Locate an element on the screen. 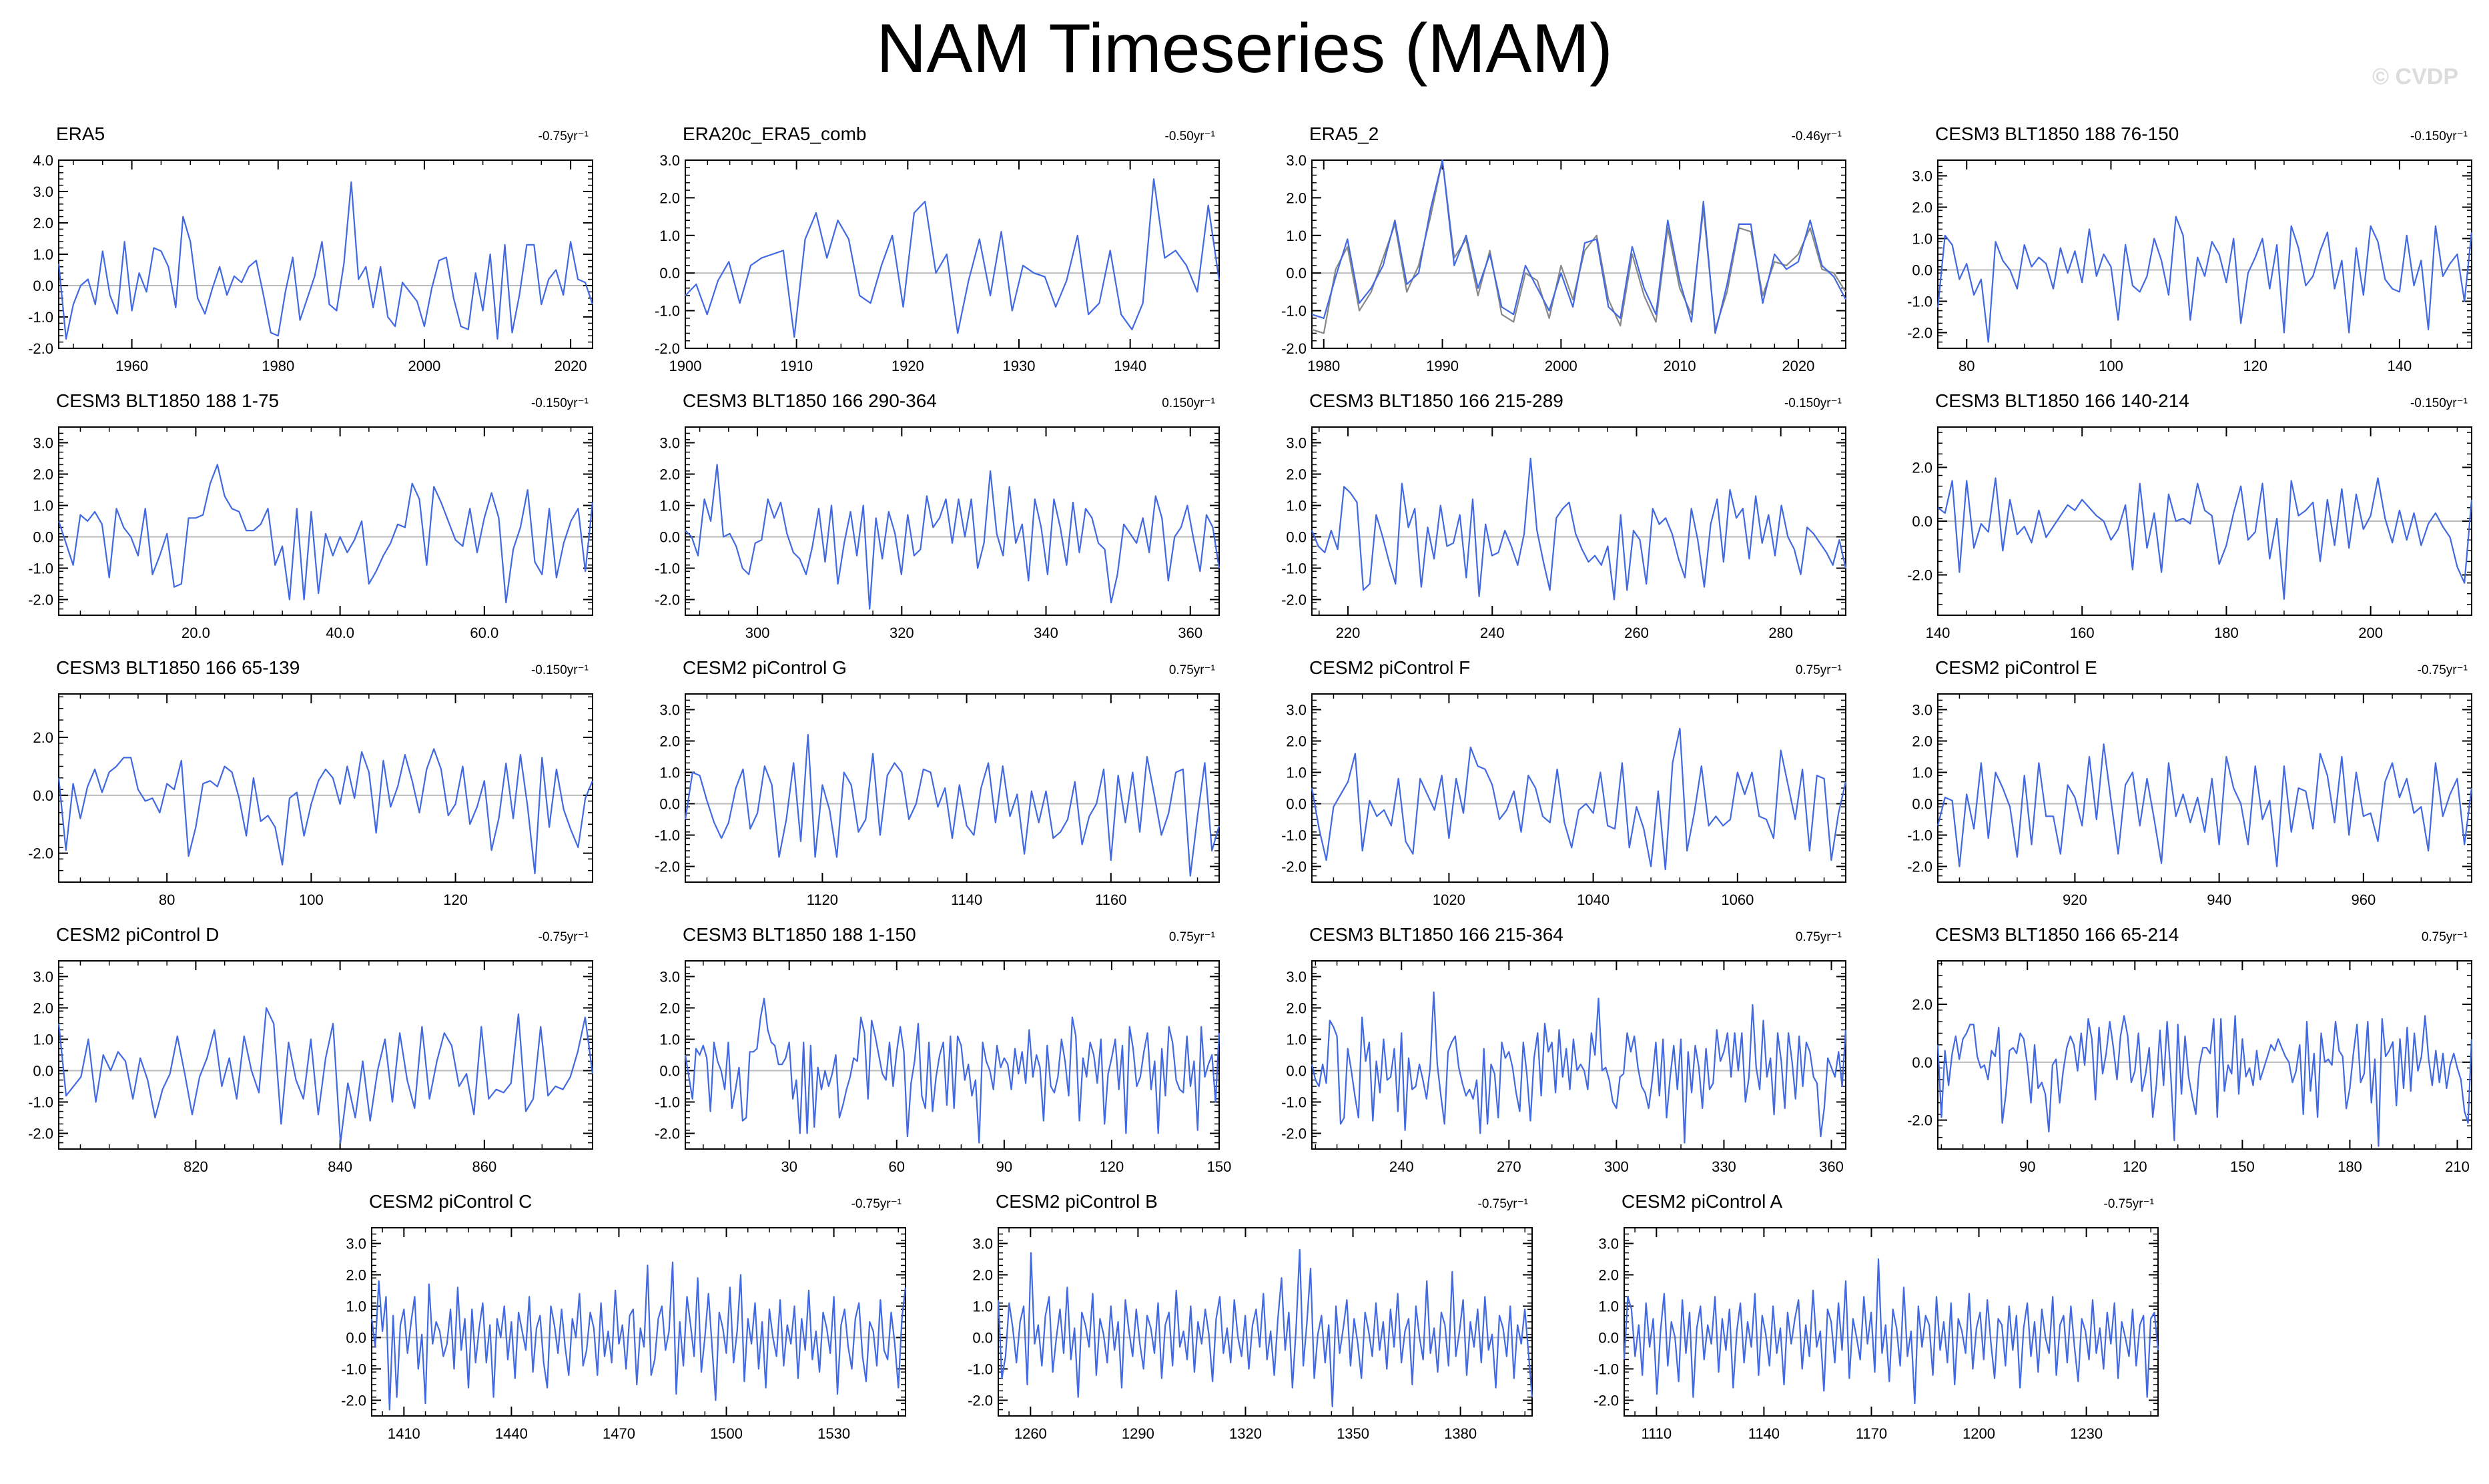 This screenshot has width=2489, height=1484. x-tick-label: 1980 is located at coordinates (1323, 366).